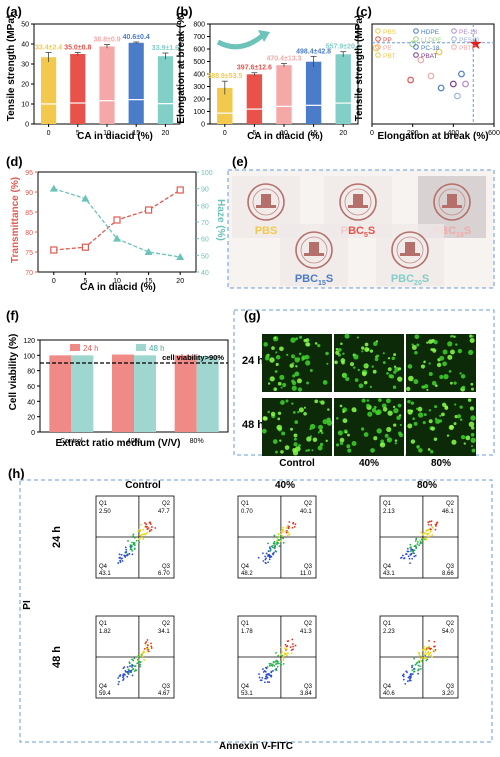 The image size is (500, 757). I want to click on y-tick-label: 50, so click(25, 25).